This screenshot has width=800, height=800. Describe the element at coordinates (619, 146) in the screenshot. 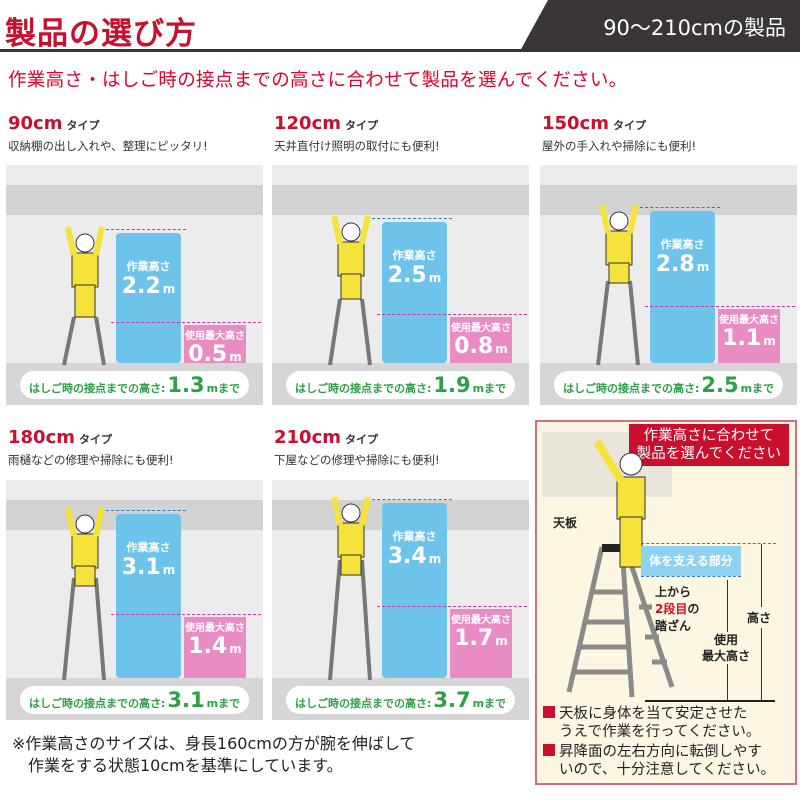

I see `product-description: 屋外の手入れや掃除にも便利!` at that location.